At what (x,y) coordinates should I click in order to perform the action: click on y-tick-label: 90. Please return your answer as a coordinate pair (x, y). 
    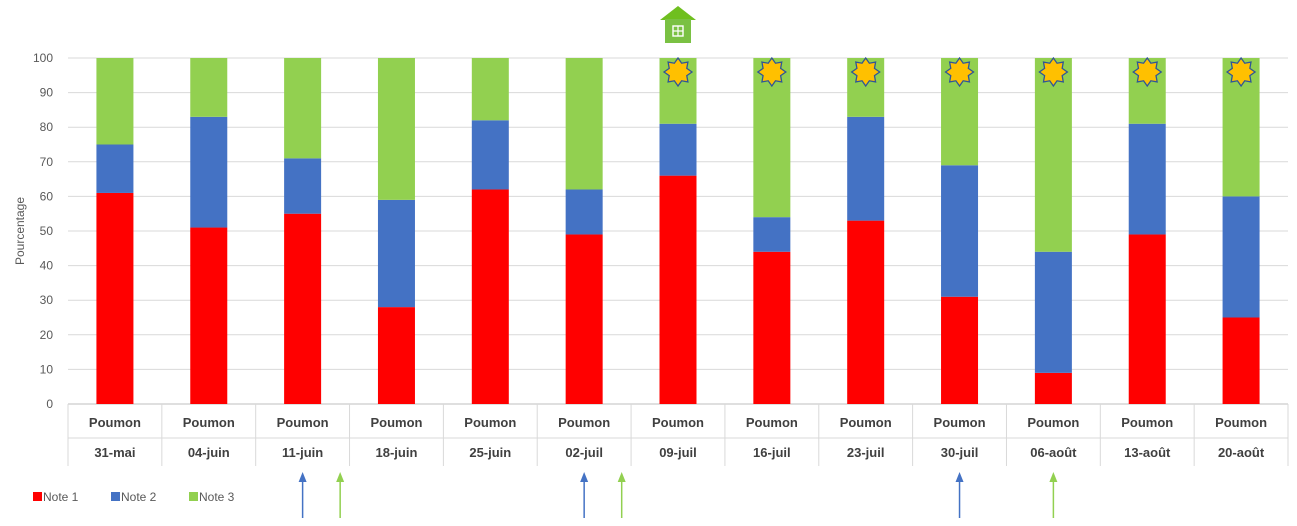
    Looking at the image, I should click on (47, 93).